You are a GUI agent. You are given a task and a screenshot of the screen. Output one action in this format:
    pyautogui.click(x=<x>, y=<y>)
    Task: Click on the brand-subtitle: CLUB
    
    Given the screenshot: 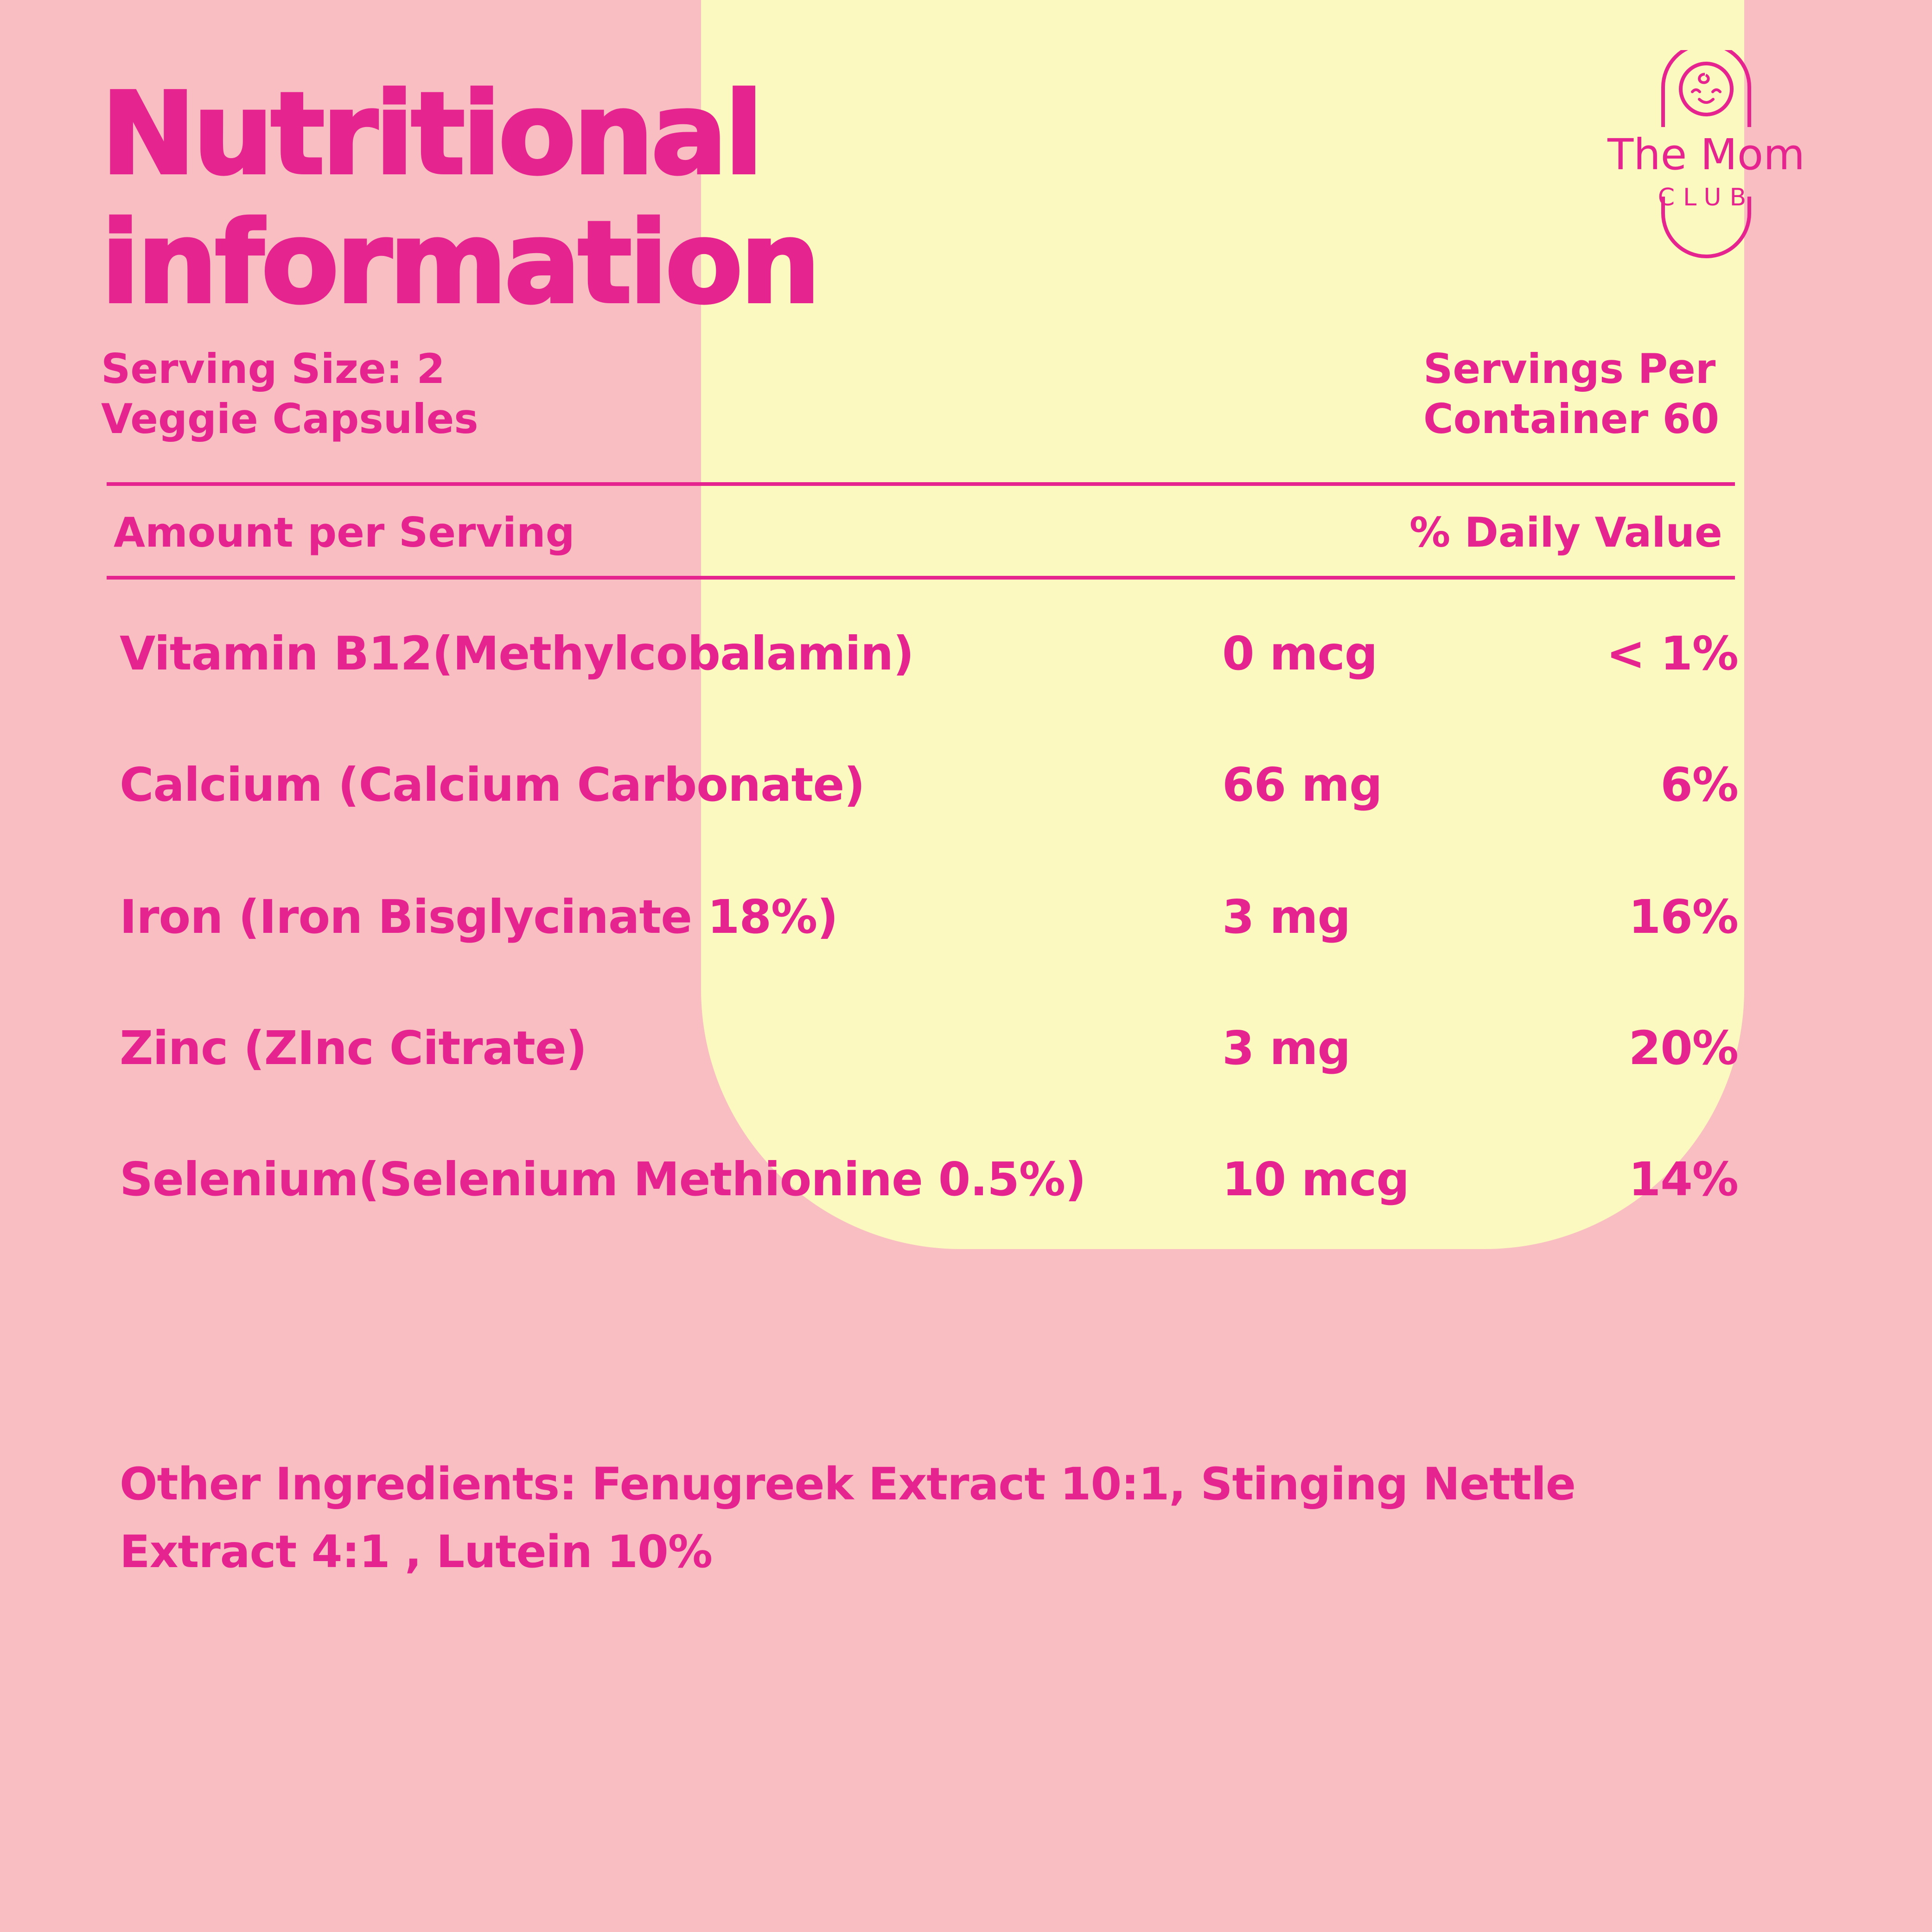 What is the action you would take?
    pyautogui.click(x=1706, y=197)
    